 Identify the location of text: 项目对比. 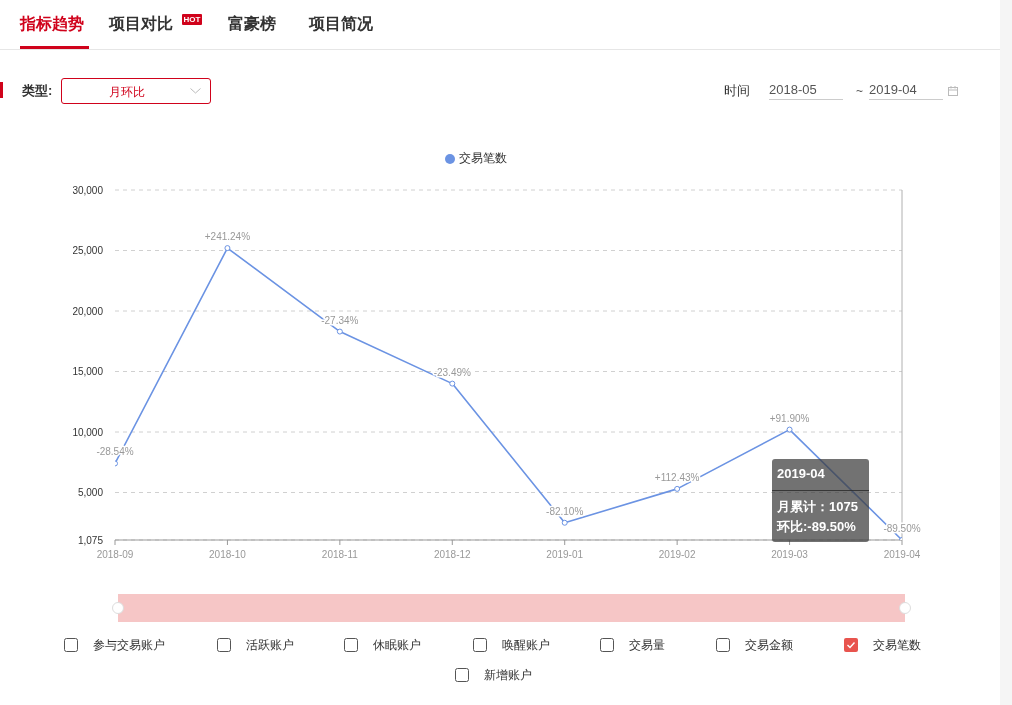
(141, 24).